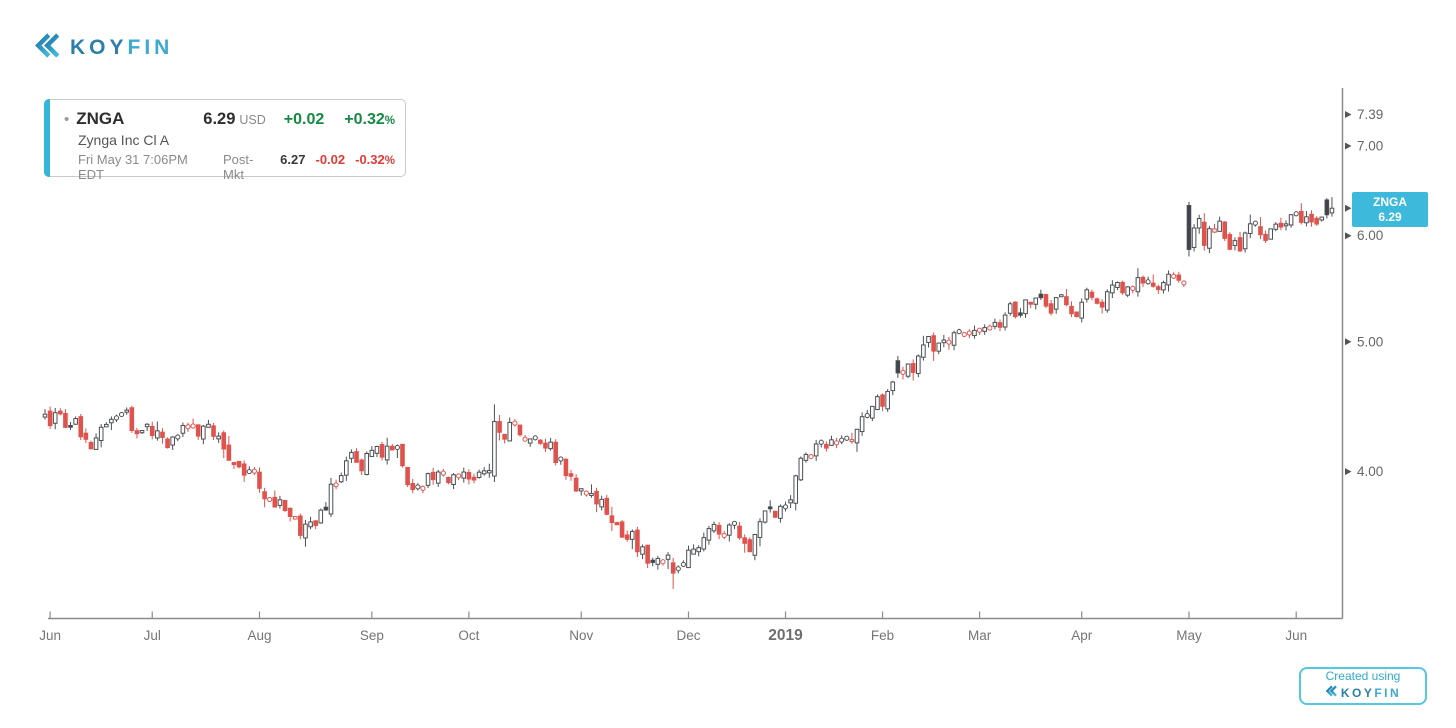 The image size is (1456, 728). I want to click on svg-text: May, so click(1189, 635).